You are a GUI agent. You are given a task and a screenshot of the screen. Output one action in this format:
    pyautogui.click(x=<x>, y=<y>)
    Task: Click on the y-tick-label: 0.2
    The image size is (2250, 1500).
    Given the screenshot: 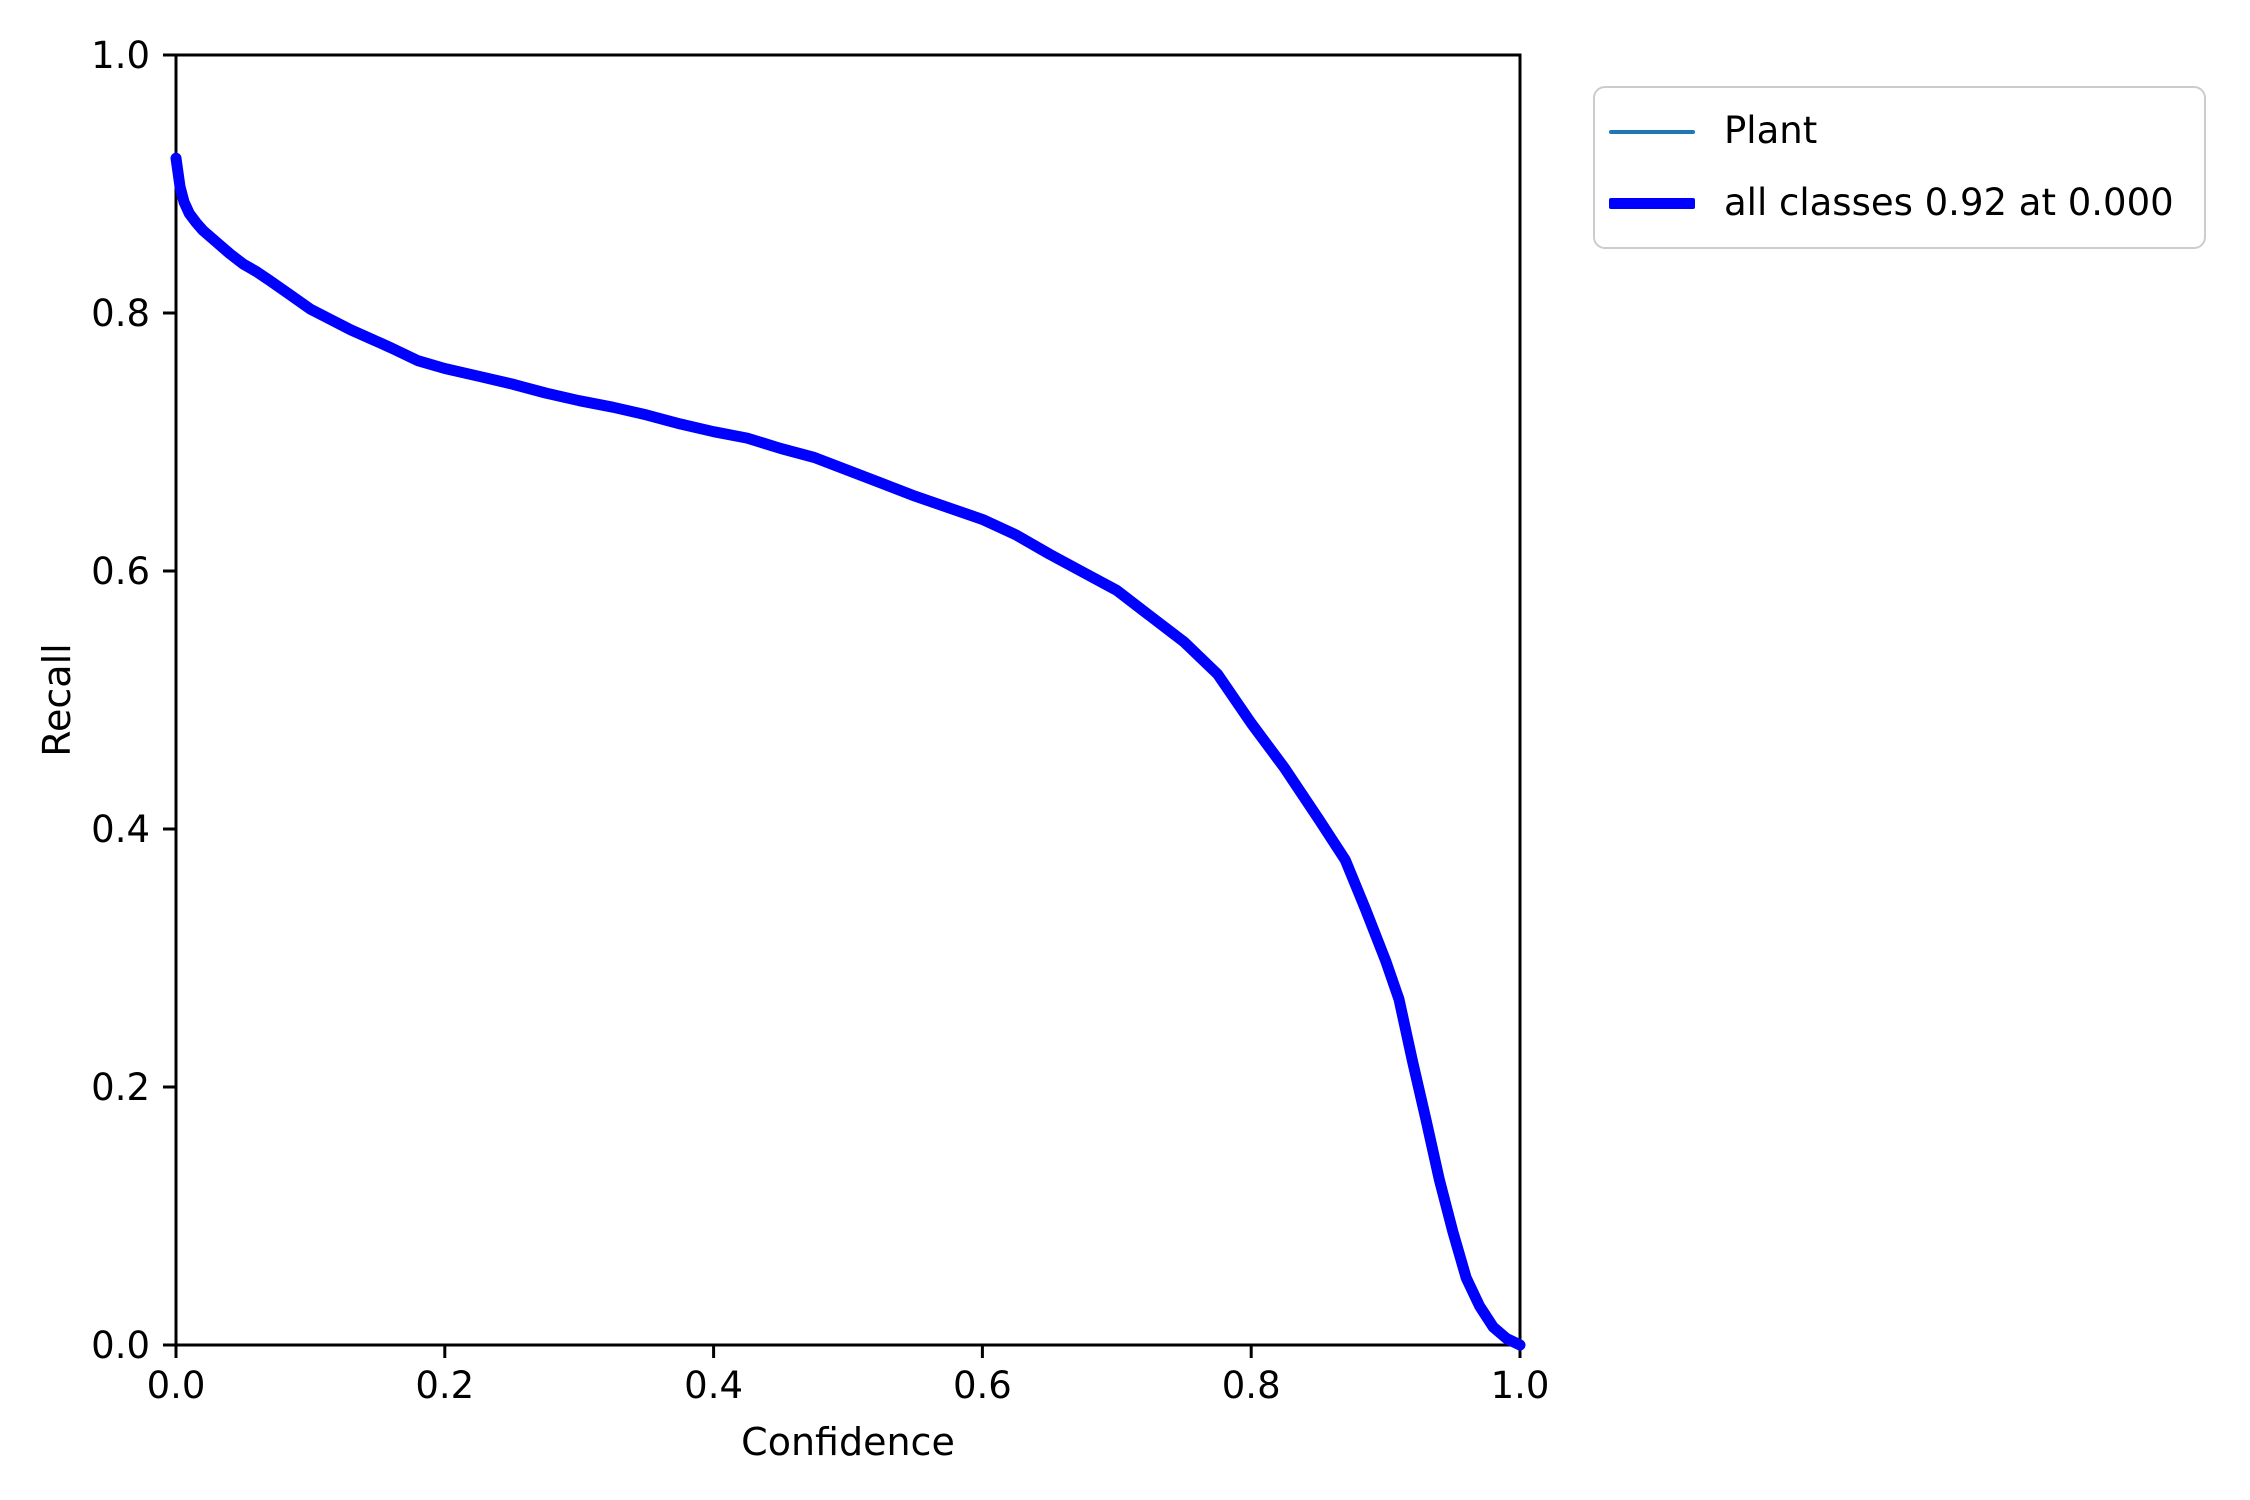 What is the action you would take?
    pyautogui.click(x=120, y=1087)
    